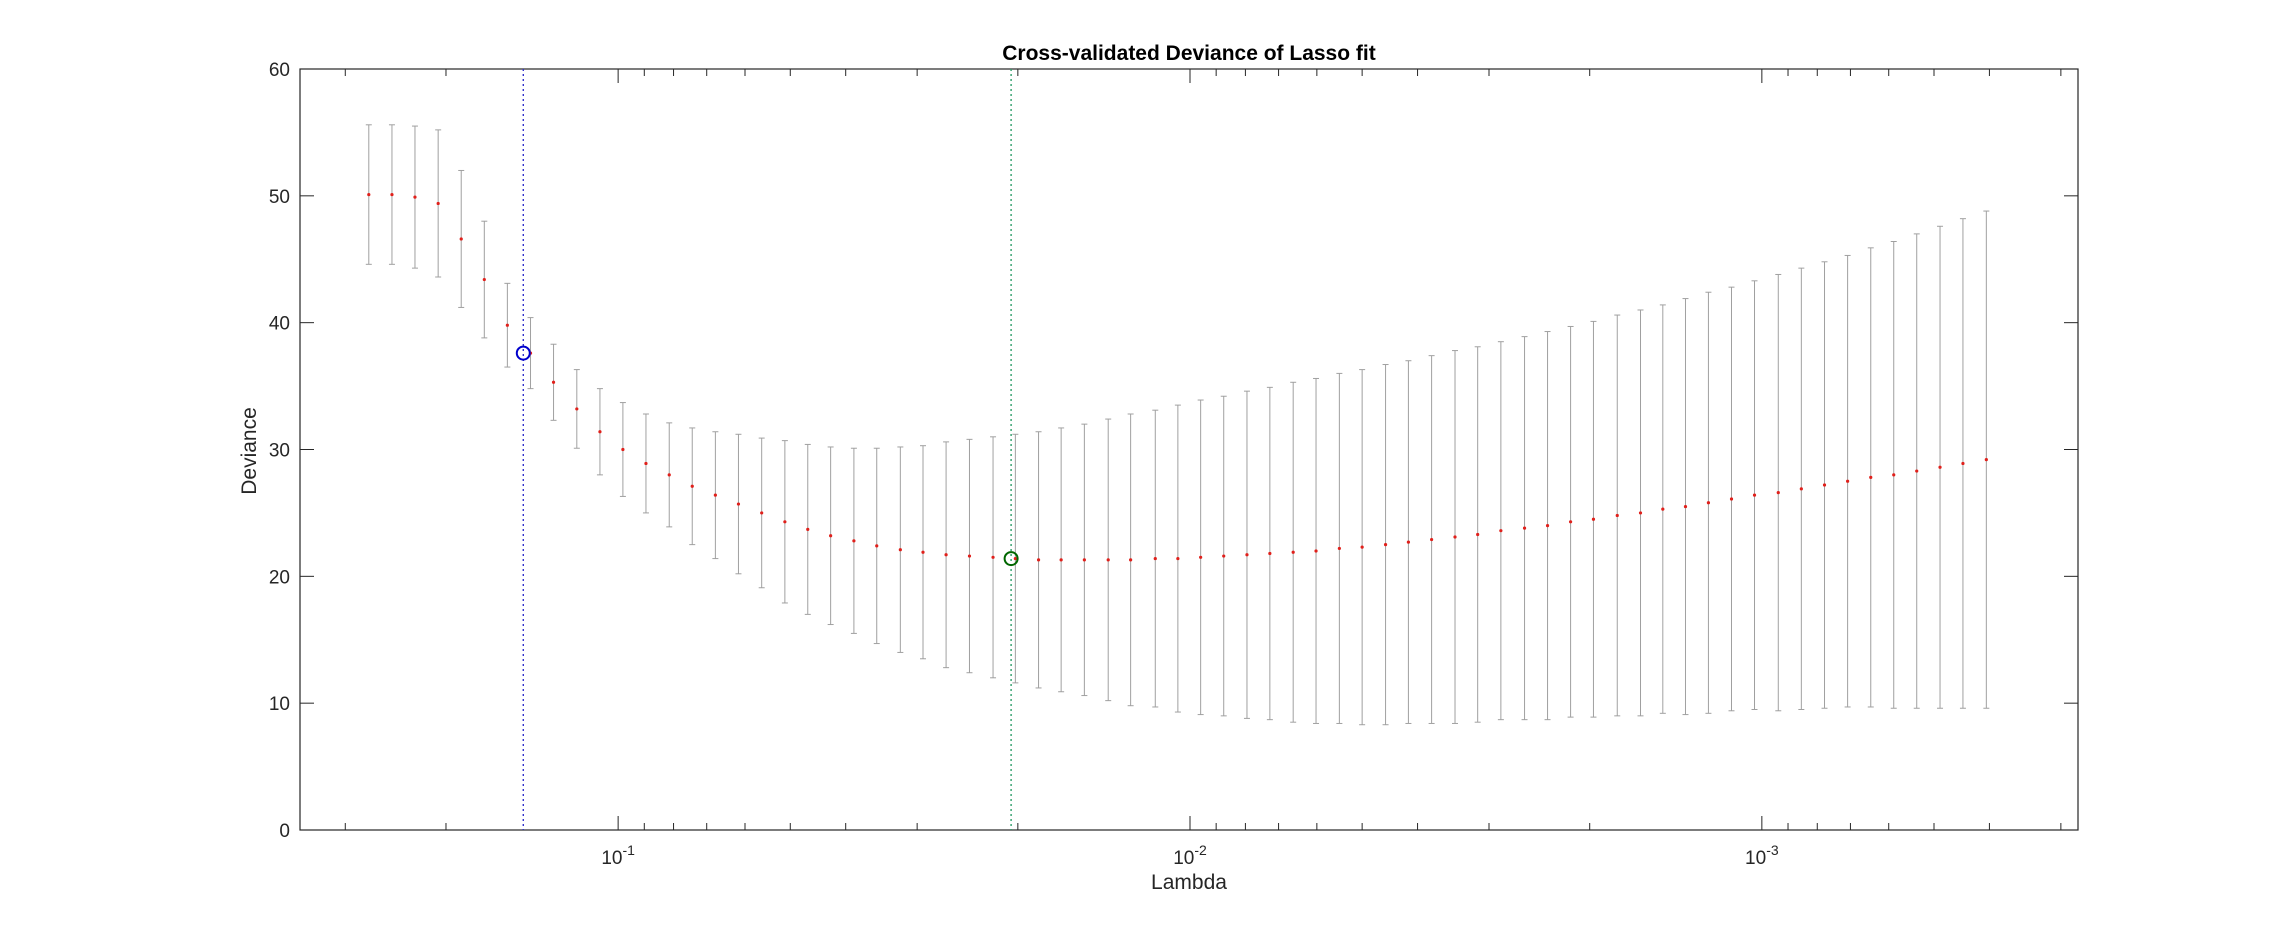  Describe the element at coordinates (1011, 559) in the screenshot. I see `lambda-min-marker` at that location.